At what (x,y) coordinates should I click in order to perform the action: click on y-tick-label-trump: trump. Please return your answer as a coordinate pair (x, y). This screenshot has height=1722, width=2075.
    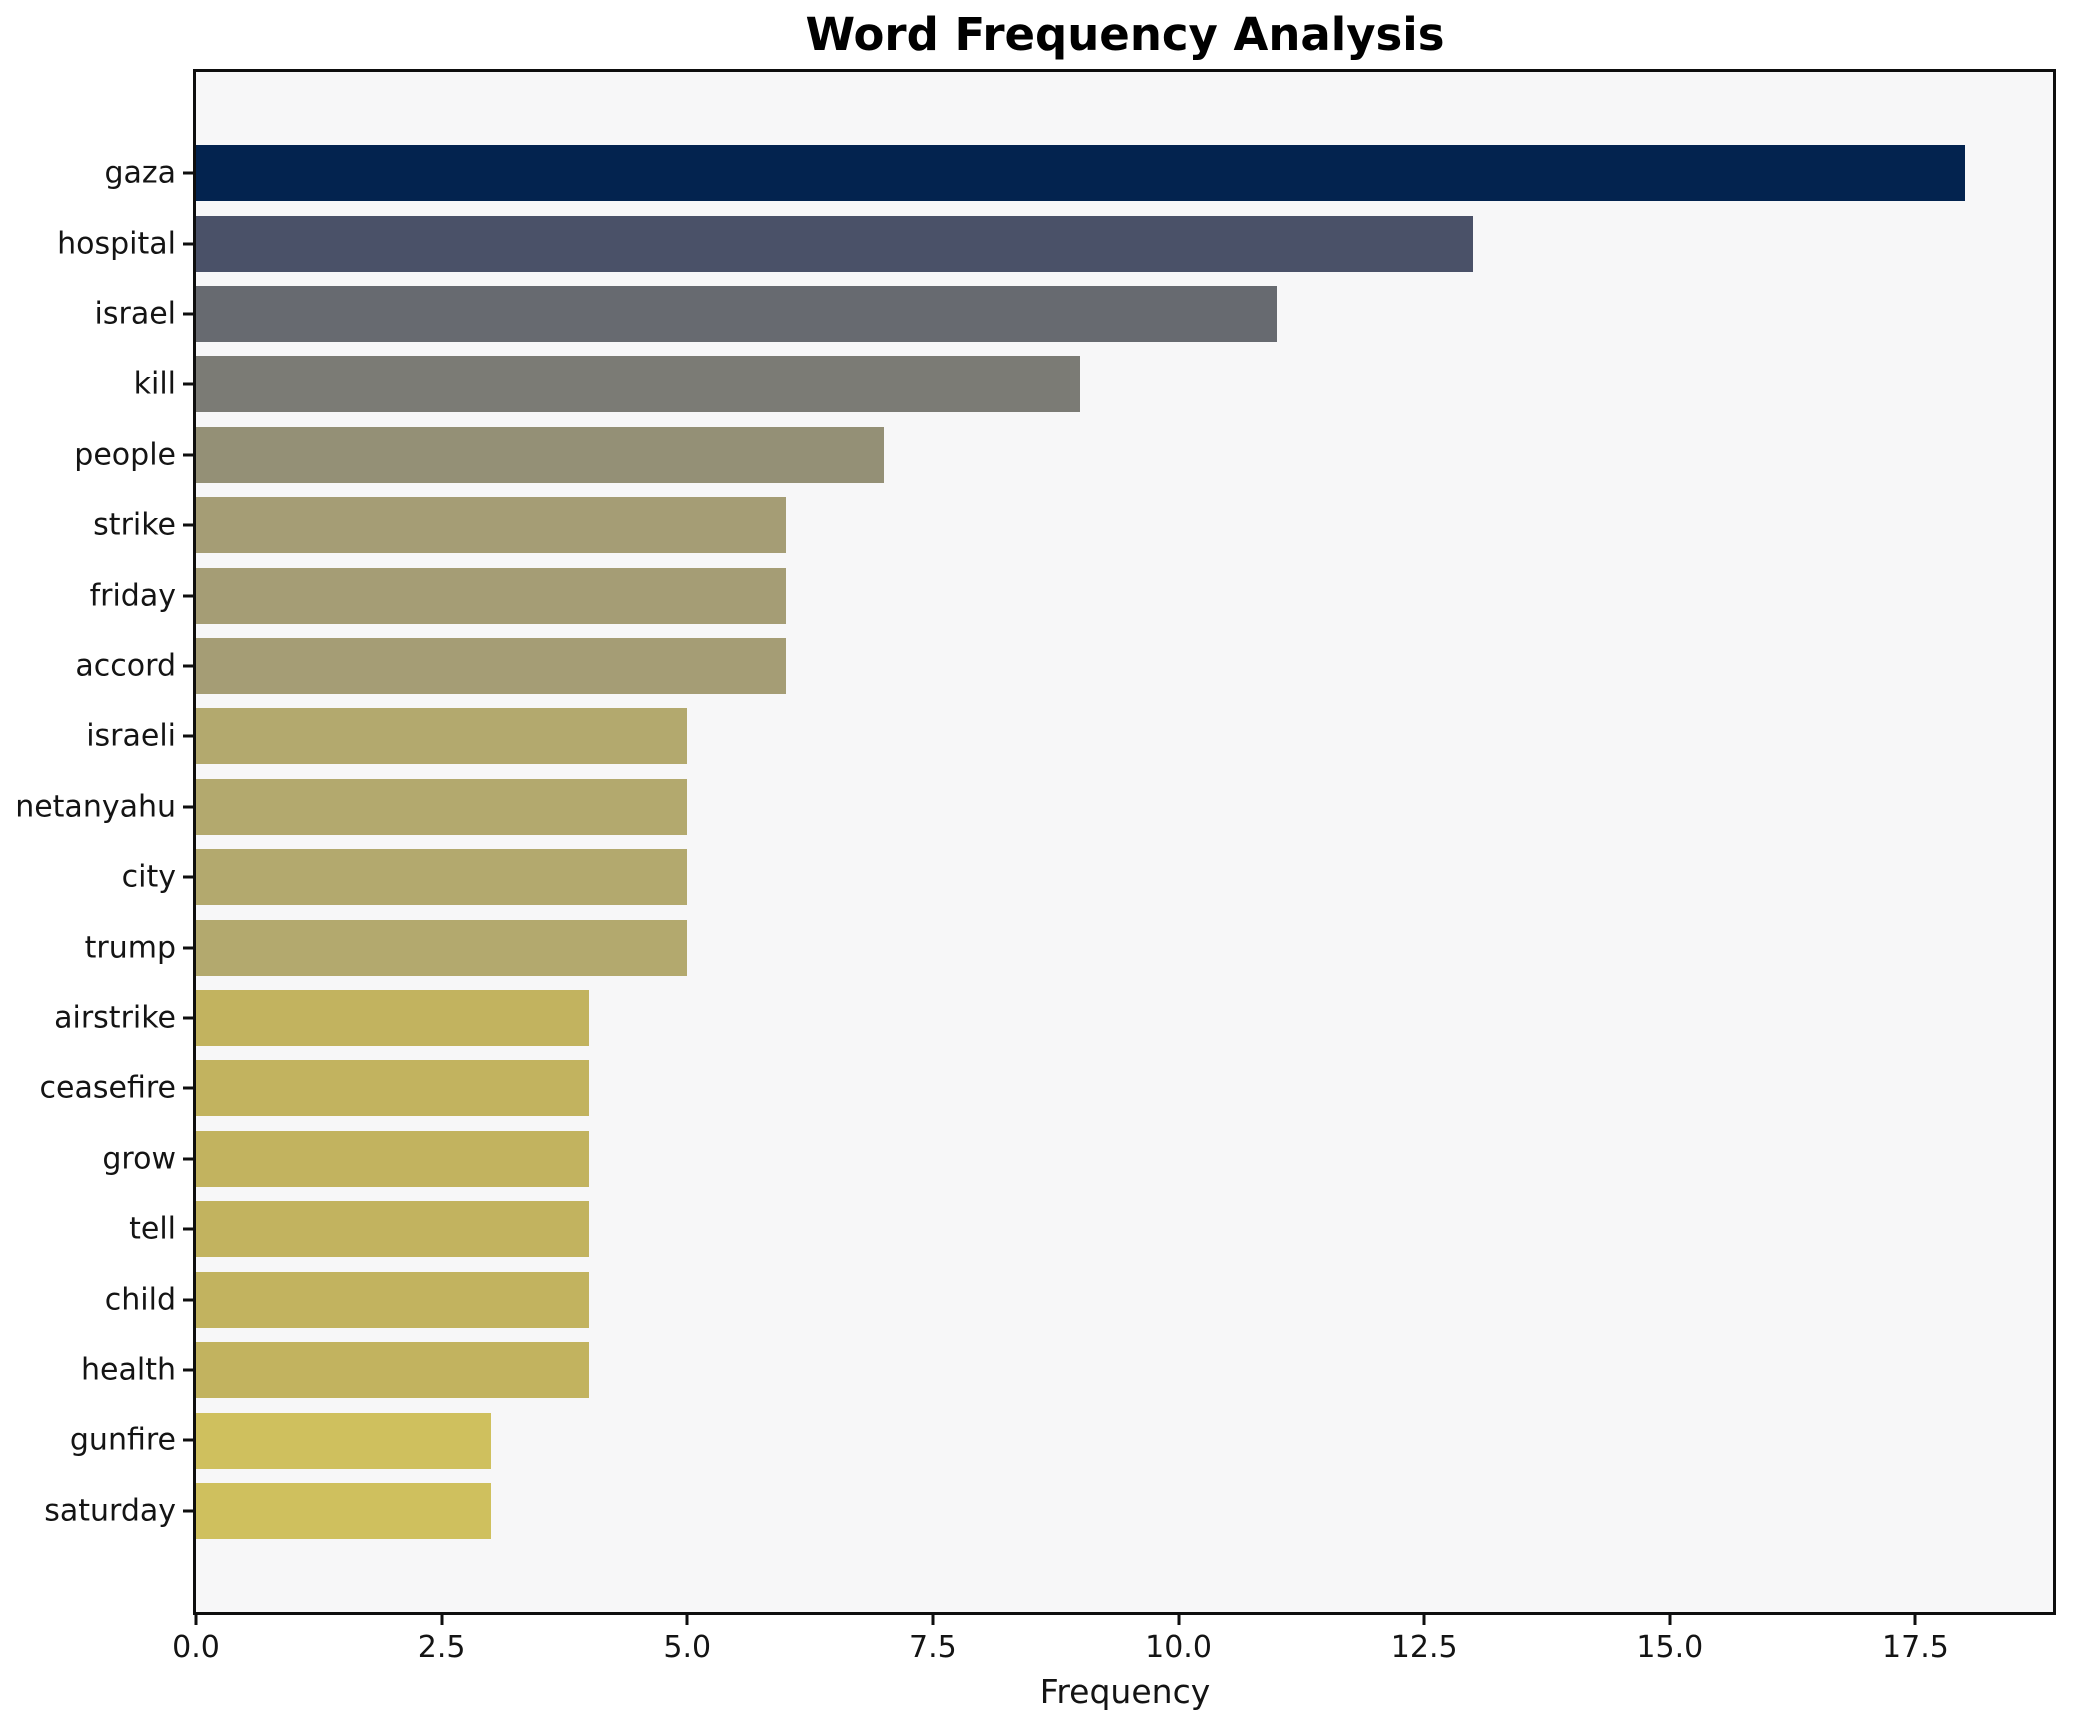
    Looking at the image, I should click on (130, 948).